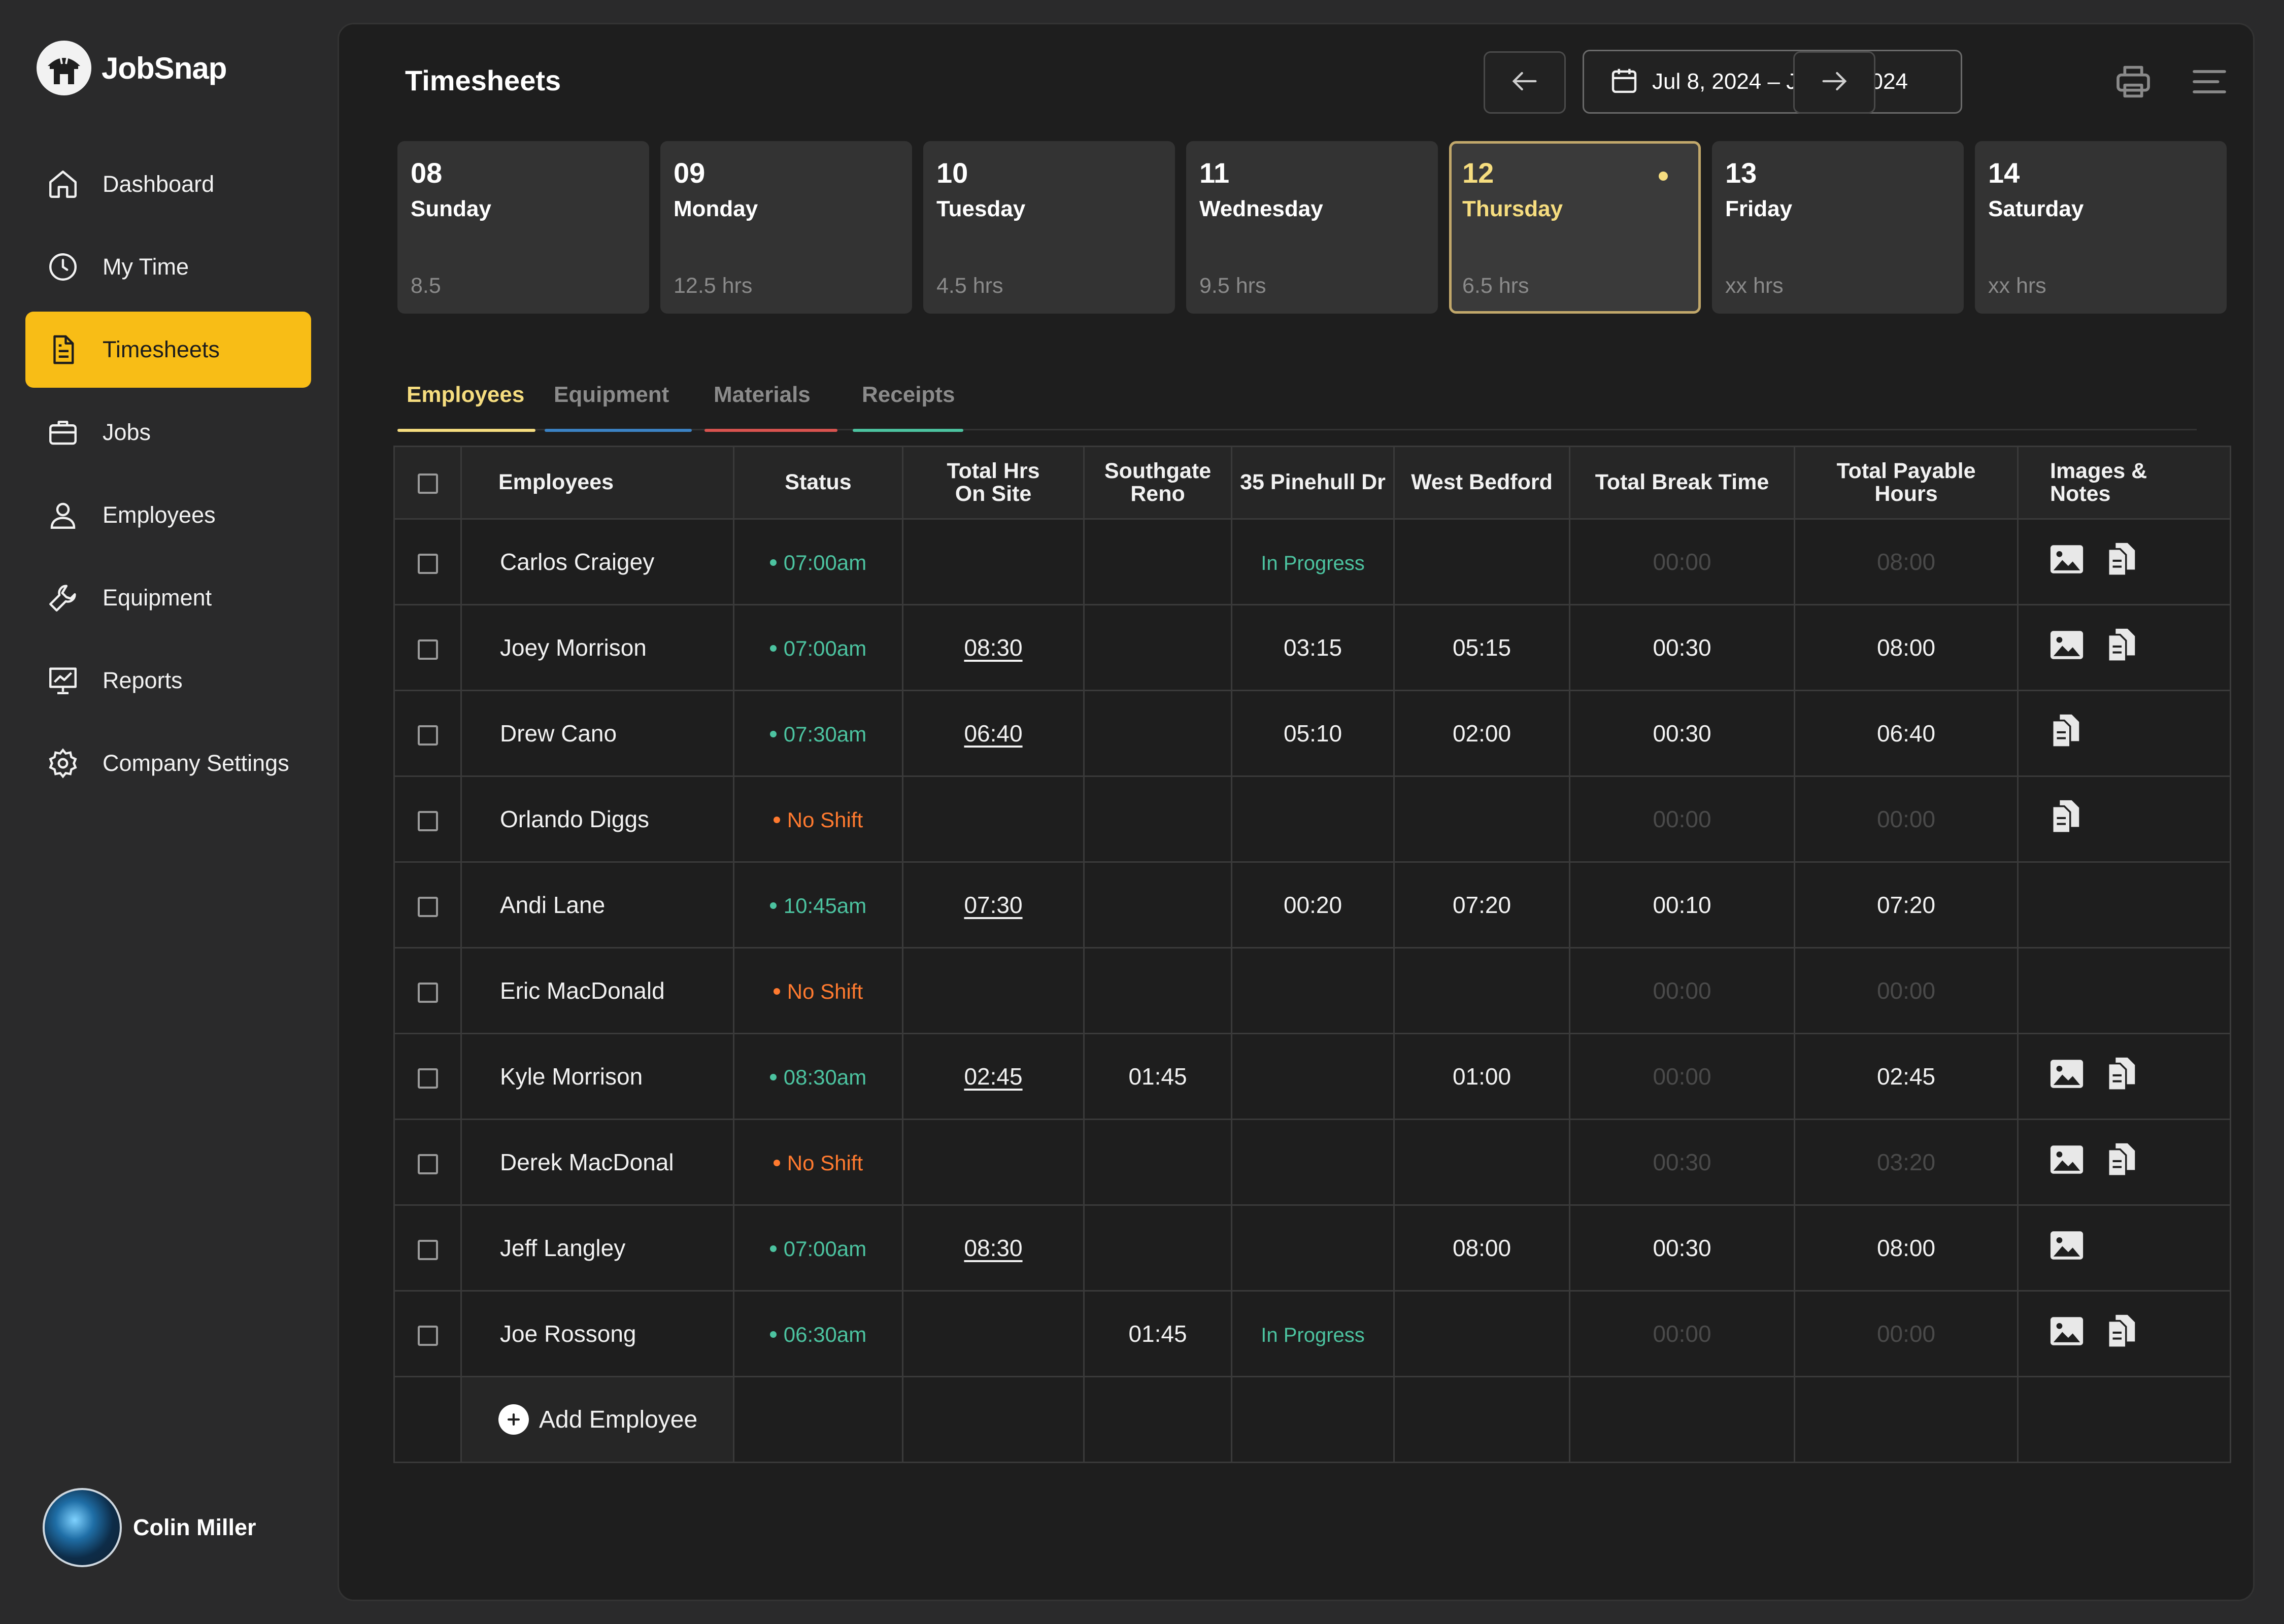  Describe the element at coordinates (770, 394) in the screenshot. I see `tab-materials: Materials` at that location.